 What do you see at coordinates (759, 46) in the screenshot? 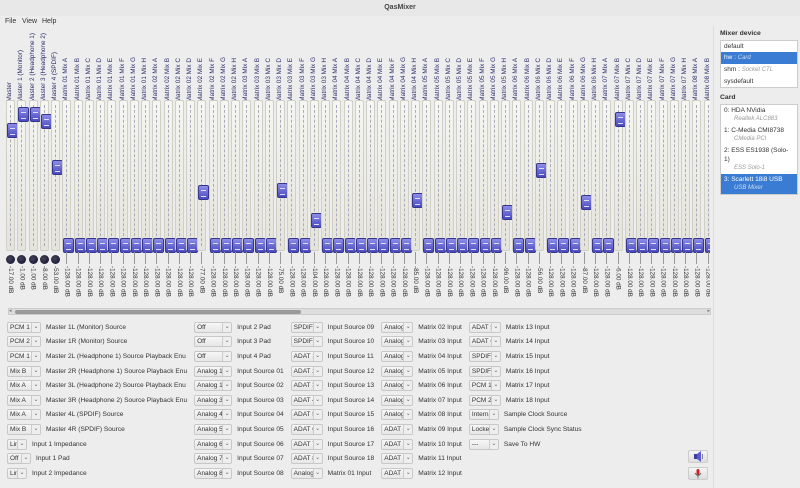
I see `list-item: default` at bounding box center [759, 46].